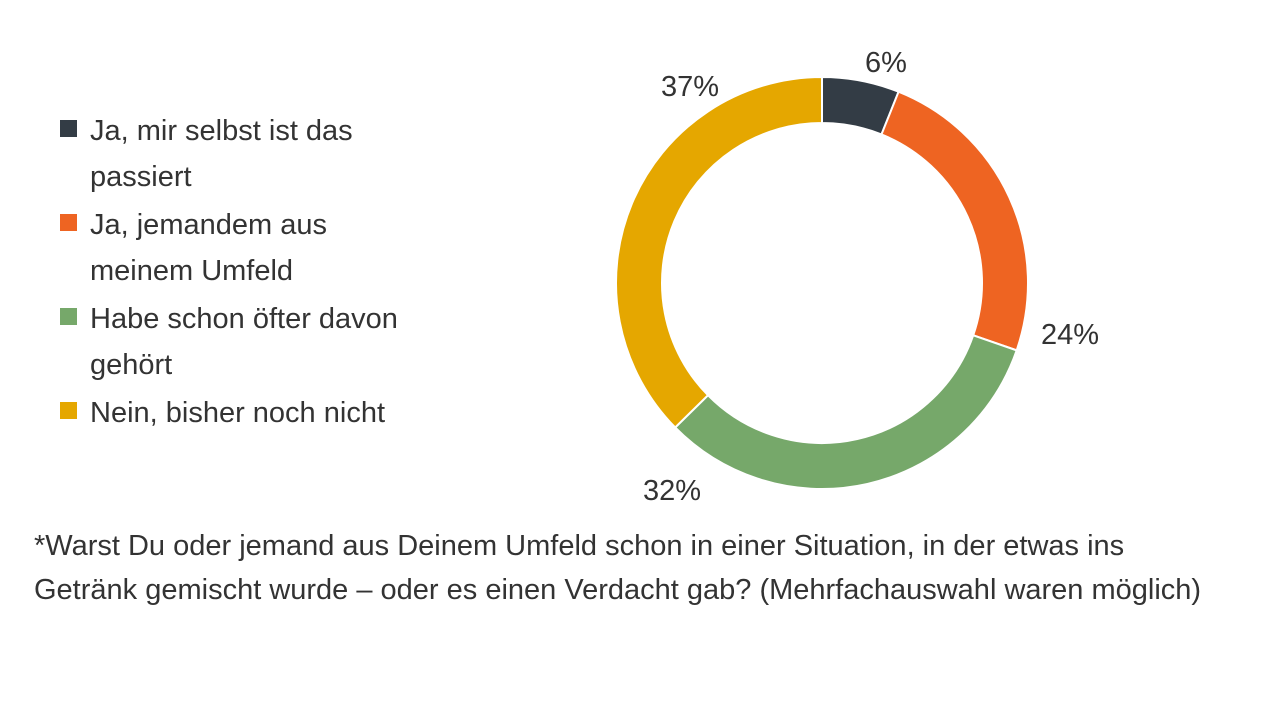 This screenshot has width=1280, height=720. What do you see at coordinates (68, 410) in the screenshot?
I see `legend-swatch-noch-nicht` at bounding box center [68, 410].